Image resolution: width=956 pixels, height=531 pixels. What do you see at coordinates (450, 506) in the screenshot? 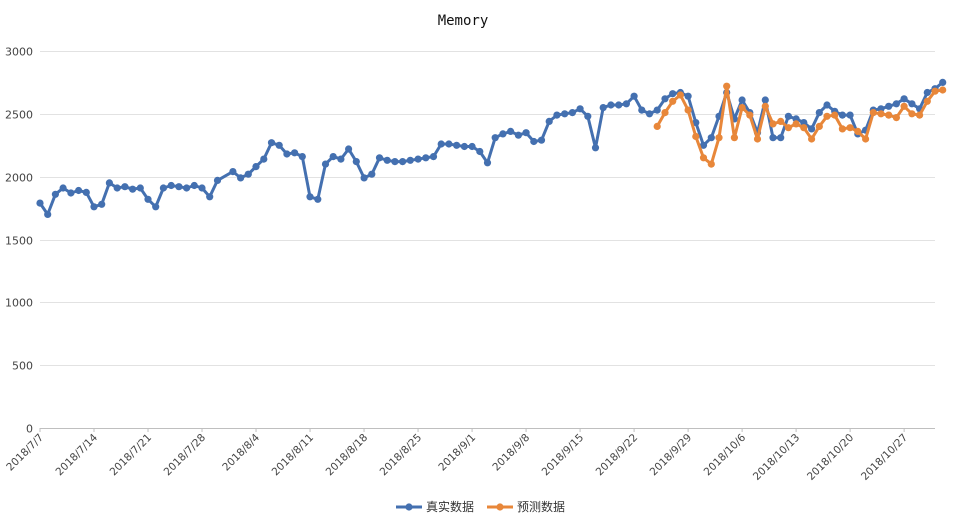
I see `legend-label: 真实数据` at bounding box center [450, 506].